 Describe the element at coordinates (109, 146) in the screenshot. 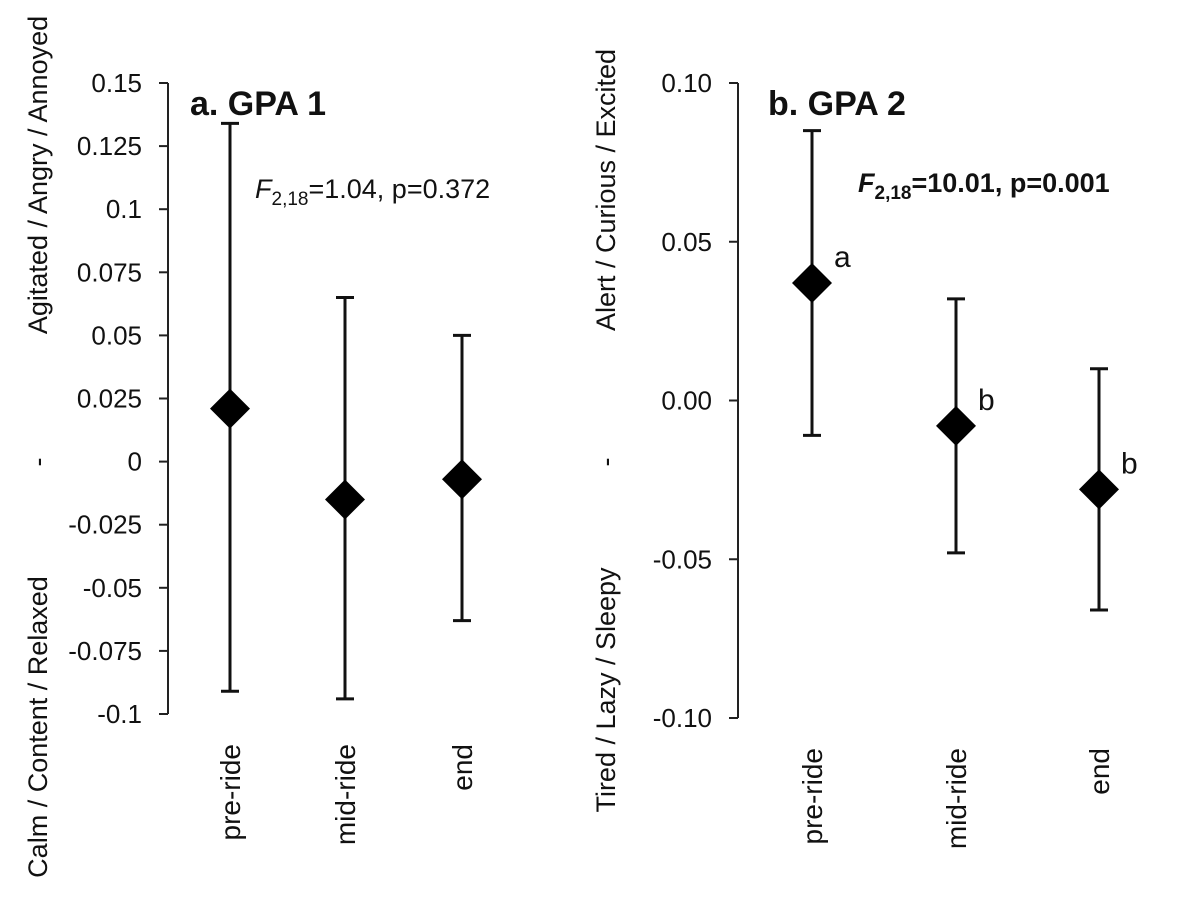

I see `y-tick-label: 0.125` at that location.